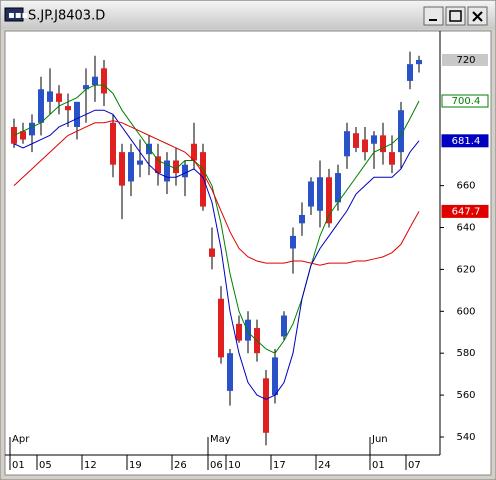  What do you see at coordinates (21, 439) in the screenshot?
I see `month-label: Apr` at bounding box center [21, 439].